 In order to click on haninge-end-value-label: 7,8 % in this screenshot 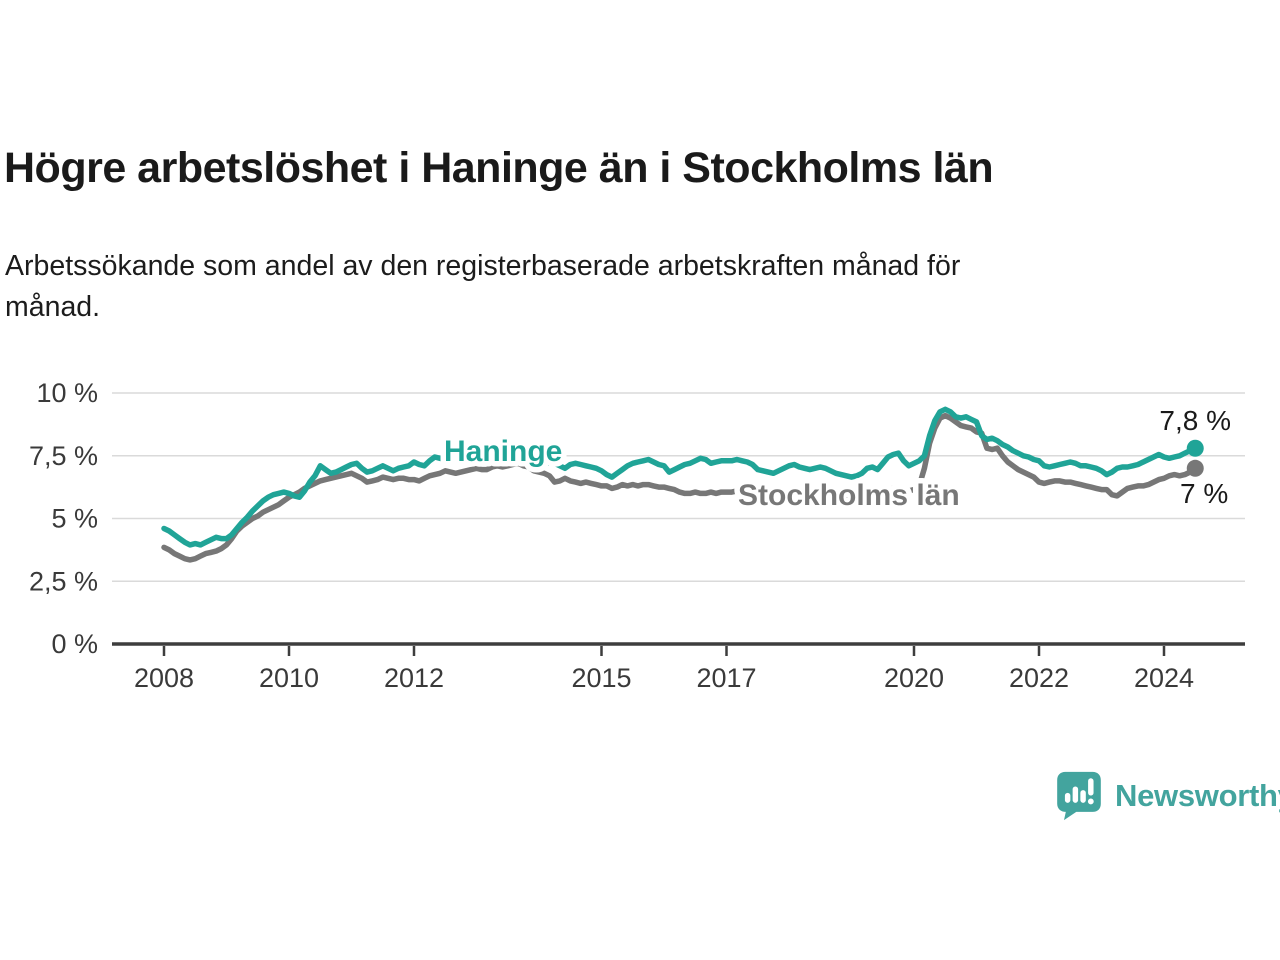, I will do `click(1195, 420)`.